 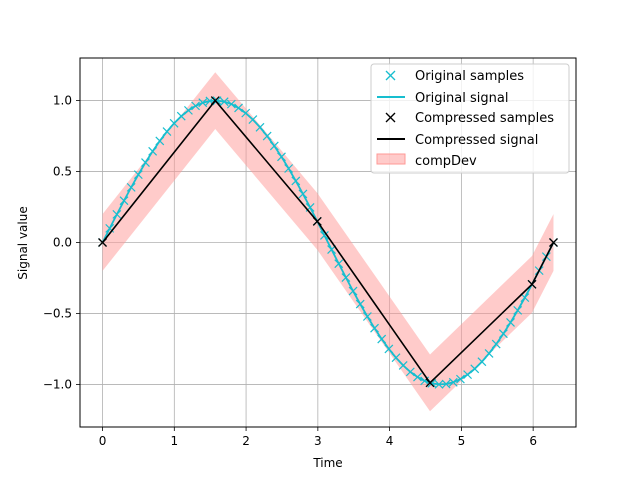 I want to click on legend-marker-compdev, so click(x=391, y=159).